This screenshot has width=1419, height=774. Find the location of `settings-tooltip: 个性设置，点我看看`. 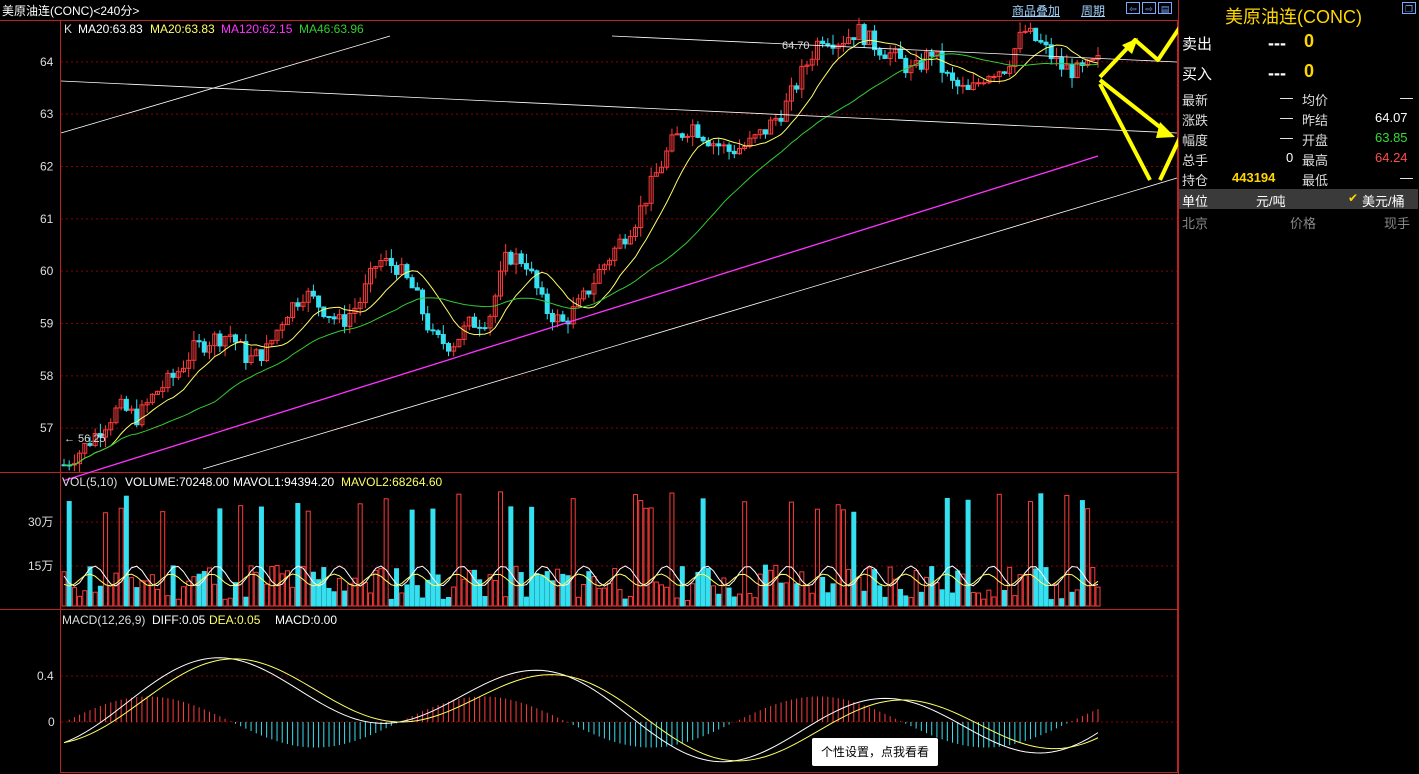

settings-tooltip: 个性设置，点我看看 is located at coordinates (875, 752).